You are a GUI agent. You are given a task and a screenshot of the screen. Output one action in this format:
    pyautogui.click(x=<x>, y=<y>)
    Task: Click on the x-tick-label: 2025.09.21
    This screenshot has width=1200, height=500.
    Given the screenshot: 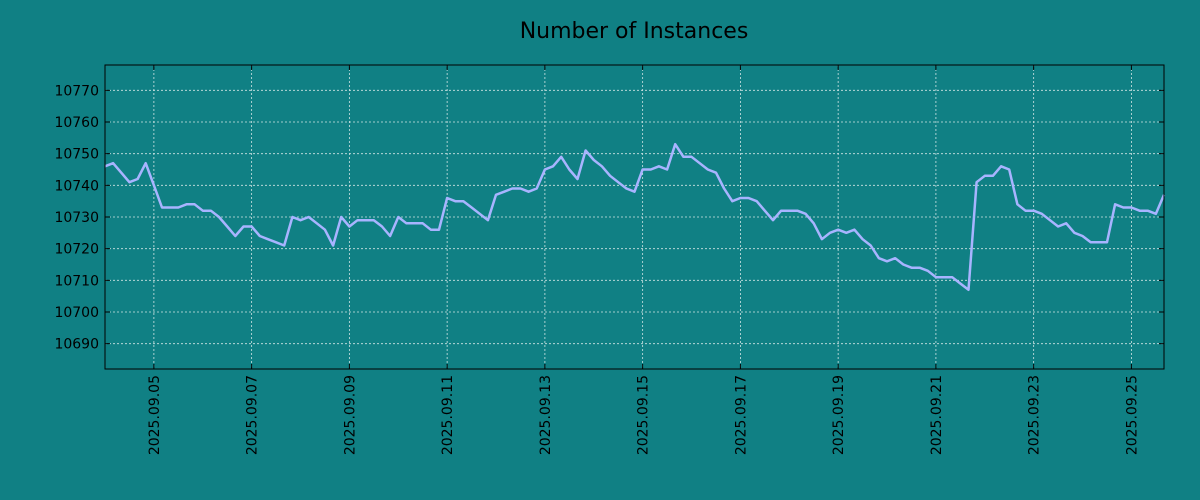 What is the action you would take?
    pyautogui.click(x=937, y=415)
    